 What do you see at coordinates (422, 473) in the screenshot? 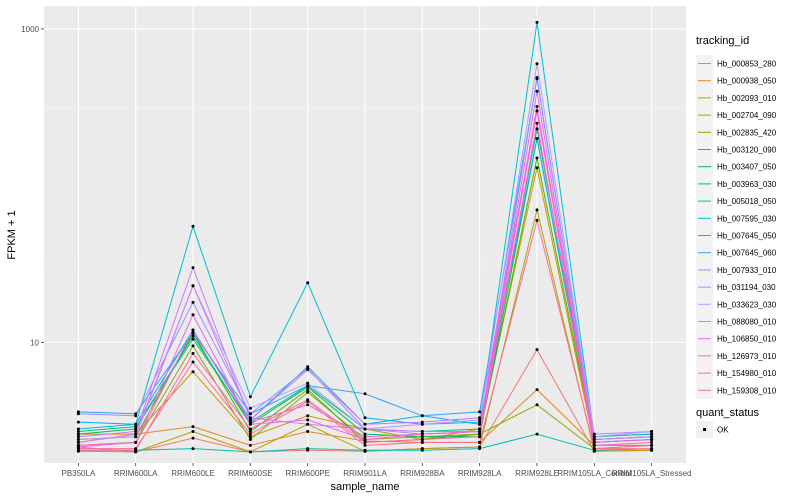
I see `x-tick-label: RRIM928BA` at bounding box center [422, 473].